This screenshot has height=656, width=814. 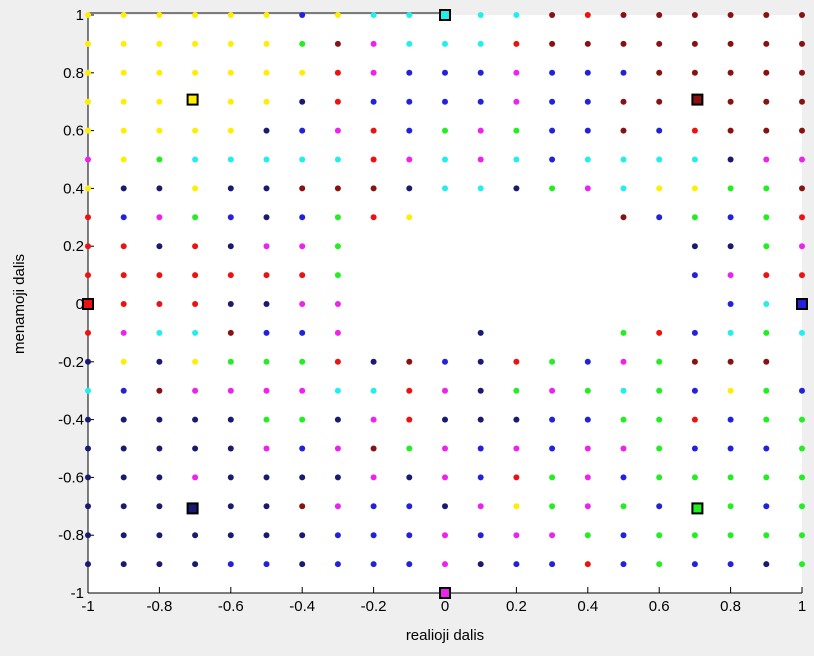 What do you see at coordinates (374, 606) in the screenshot?
I see `x-tick-label: -0.2` at bounding box center [374, 606].